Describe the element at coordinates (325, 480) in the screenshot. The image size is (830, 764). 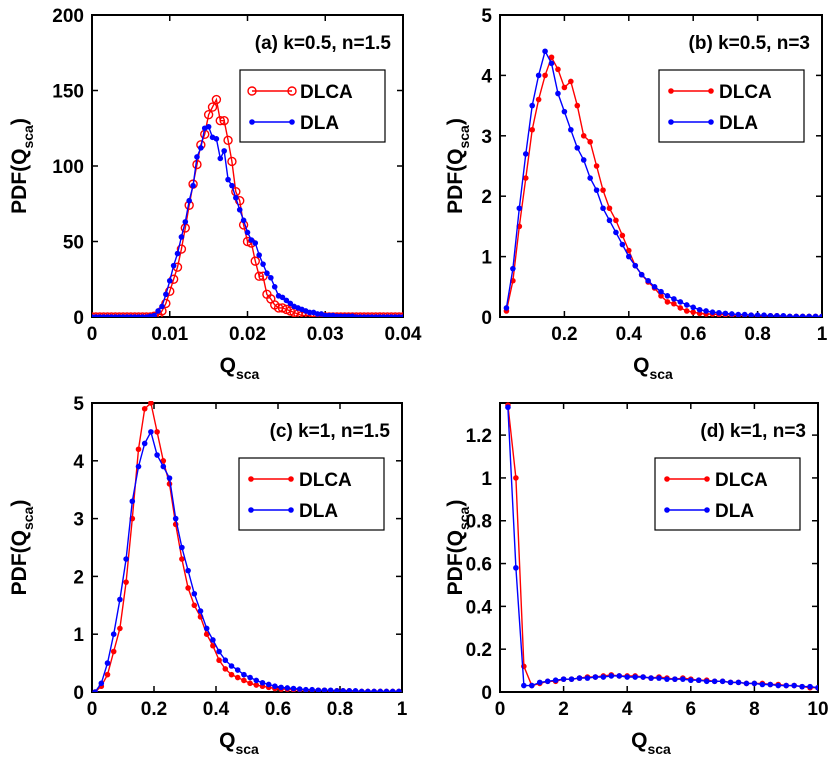
I see `legend-label: DLCA` at that location.